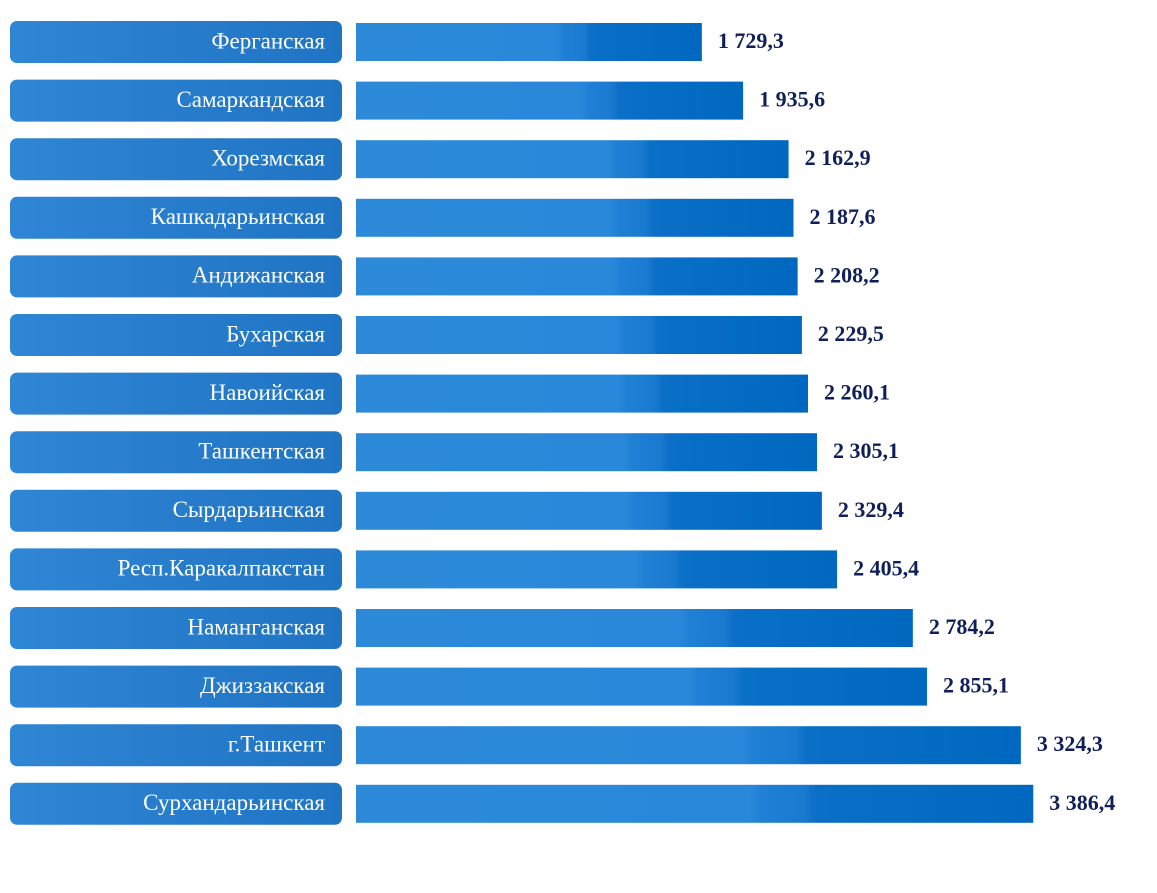 Image resolution: width=1157 pixels, height=893 pixels. Describe the element at coordinates (1082, 802) in the screenshot. I see `value-label: 3 386,4` at that location.